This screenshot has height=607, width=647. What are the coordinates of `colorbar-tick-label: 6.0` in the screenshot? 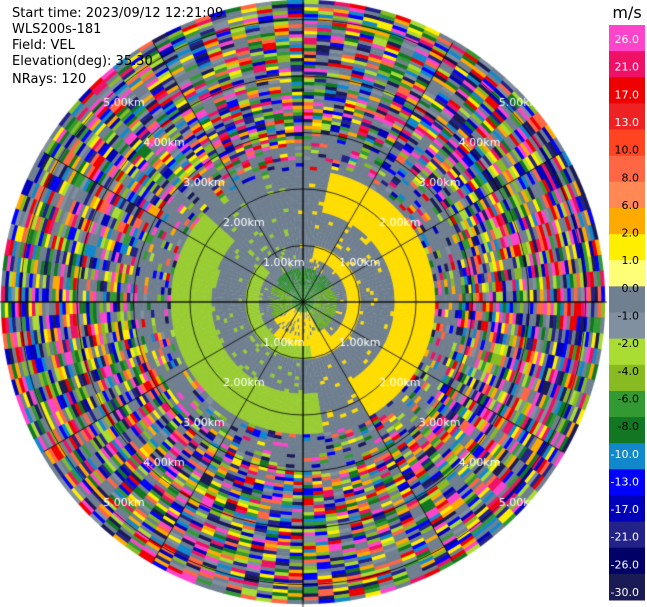 It's located at (631, 205).